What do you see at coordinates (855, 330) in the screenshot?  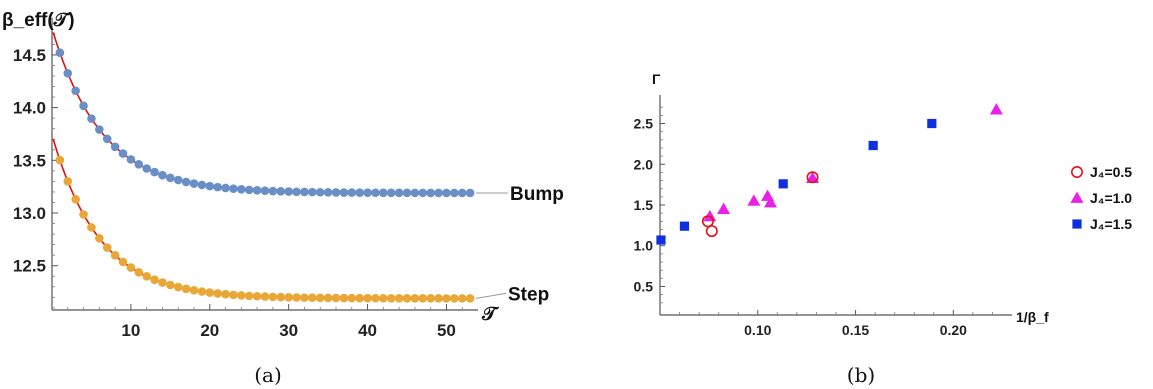 I see `b-x-tick-label: 0.15` at bounding box center [855, 330].